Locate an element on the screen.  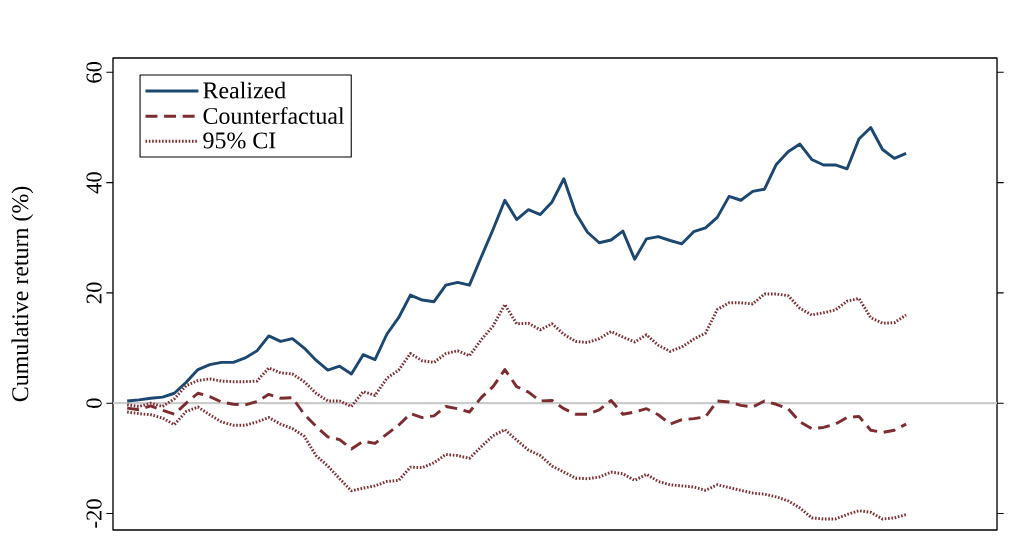
y-tick-label: 0 is located at coordinates (94, 403).